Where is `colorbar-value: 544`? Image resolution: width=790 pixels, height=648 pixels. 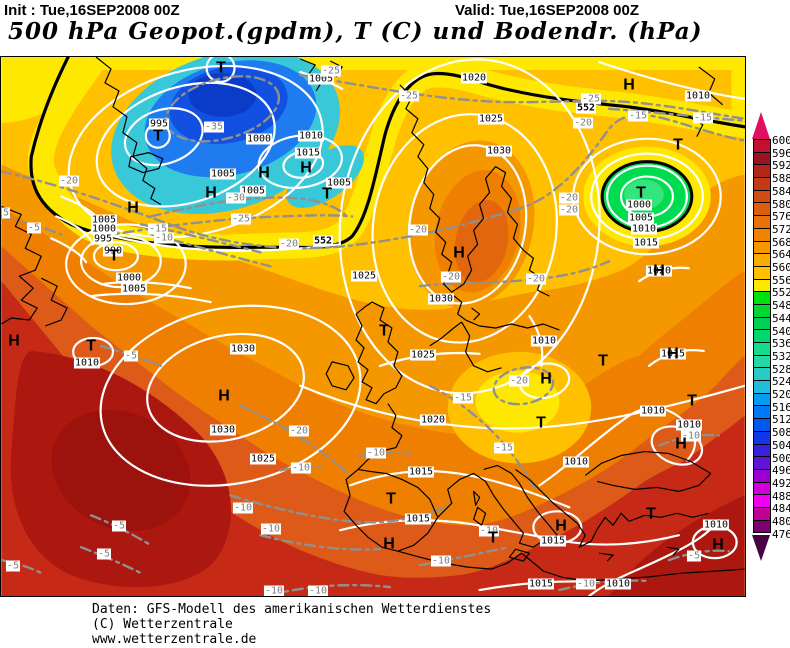 colorbar-value: 544 is located at coordinates (781, 318).